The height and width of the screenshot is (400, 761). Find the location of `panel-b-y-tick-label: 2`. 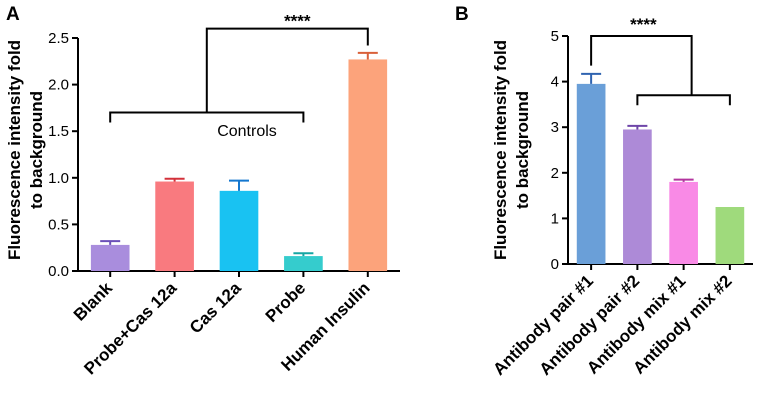

panel-b-y-tick-label: 2 is located at coordinates (555, 173).